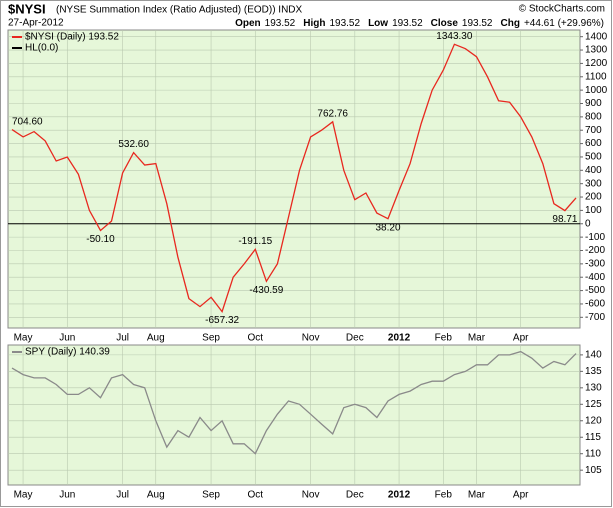 The image size is (613, 508). Describe the element at coordinates (593, 371) in the screenshot. I see `y-tick-label: 135` at that location.